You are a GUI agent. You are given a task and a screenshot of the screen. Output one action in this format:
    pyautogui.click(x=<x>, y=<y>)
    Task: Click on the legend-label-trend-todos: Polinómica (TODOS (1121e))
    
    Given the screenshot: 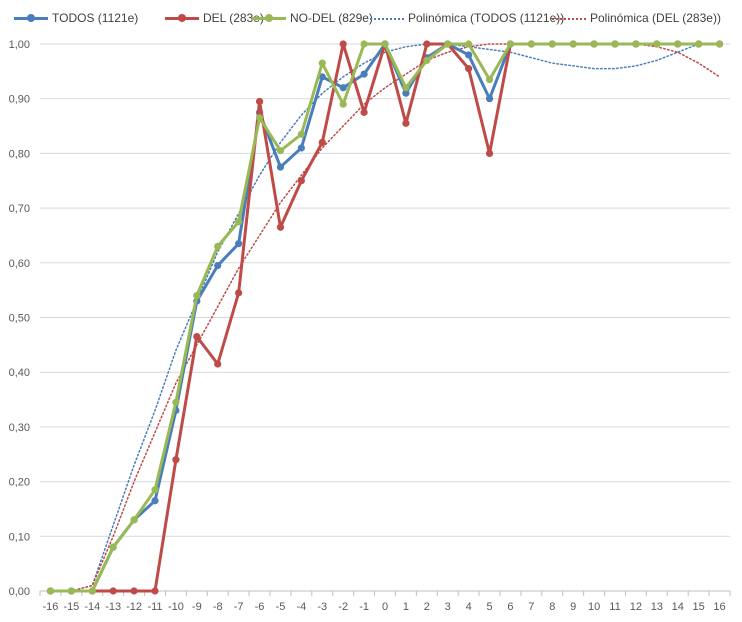 What is the action you would take?
    pyautogui.click(x=486, y=18)
    